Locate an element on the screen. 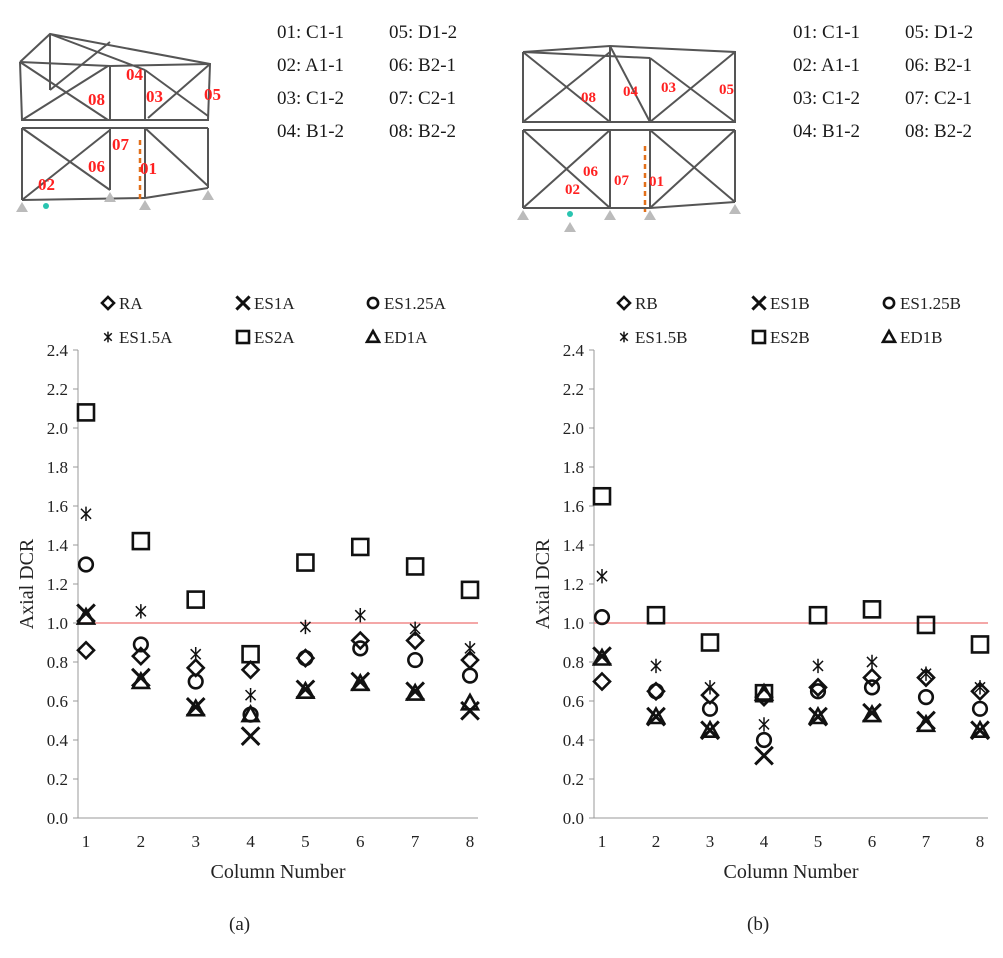  legend-label: RB is located at coordinates (646, 303).